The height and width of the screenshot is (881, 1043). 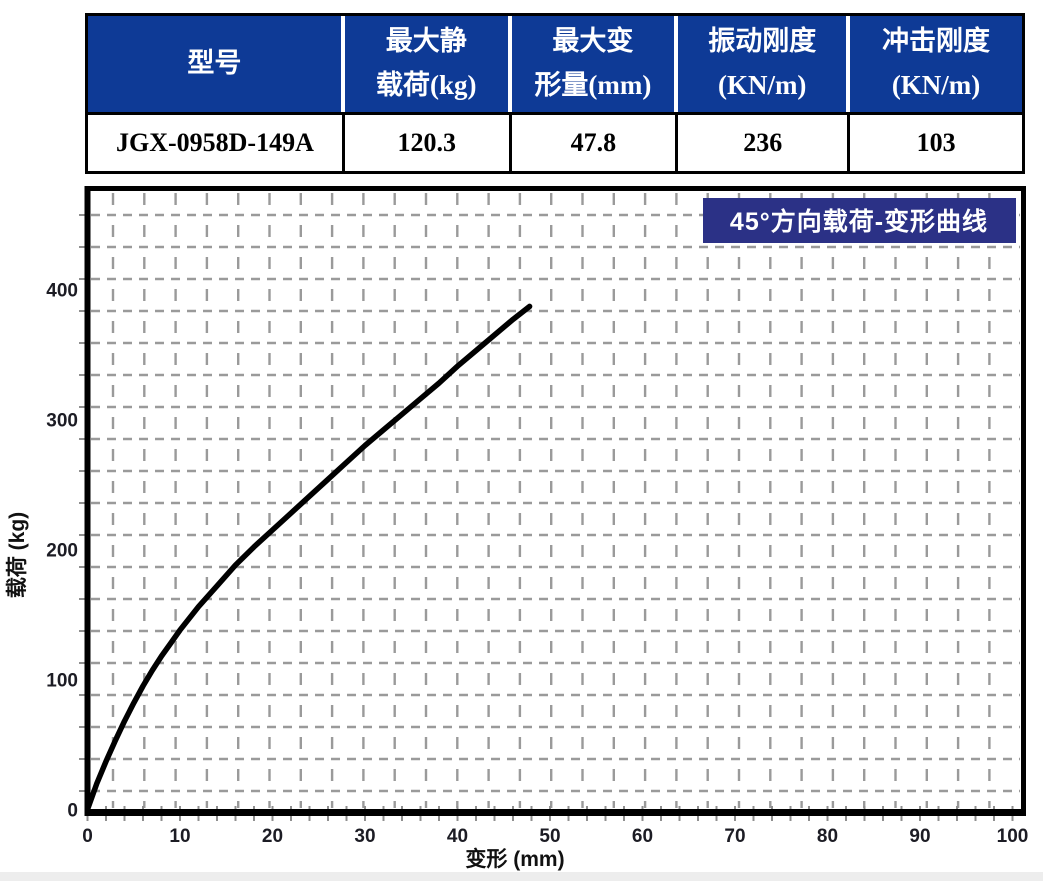 What do you see at coordinates (936, 141) in the screenshot?
I see `cell-impact-stiffness: 103` at bounding box center [936, 141].